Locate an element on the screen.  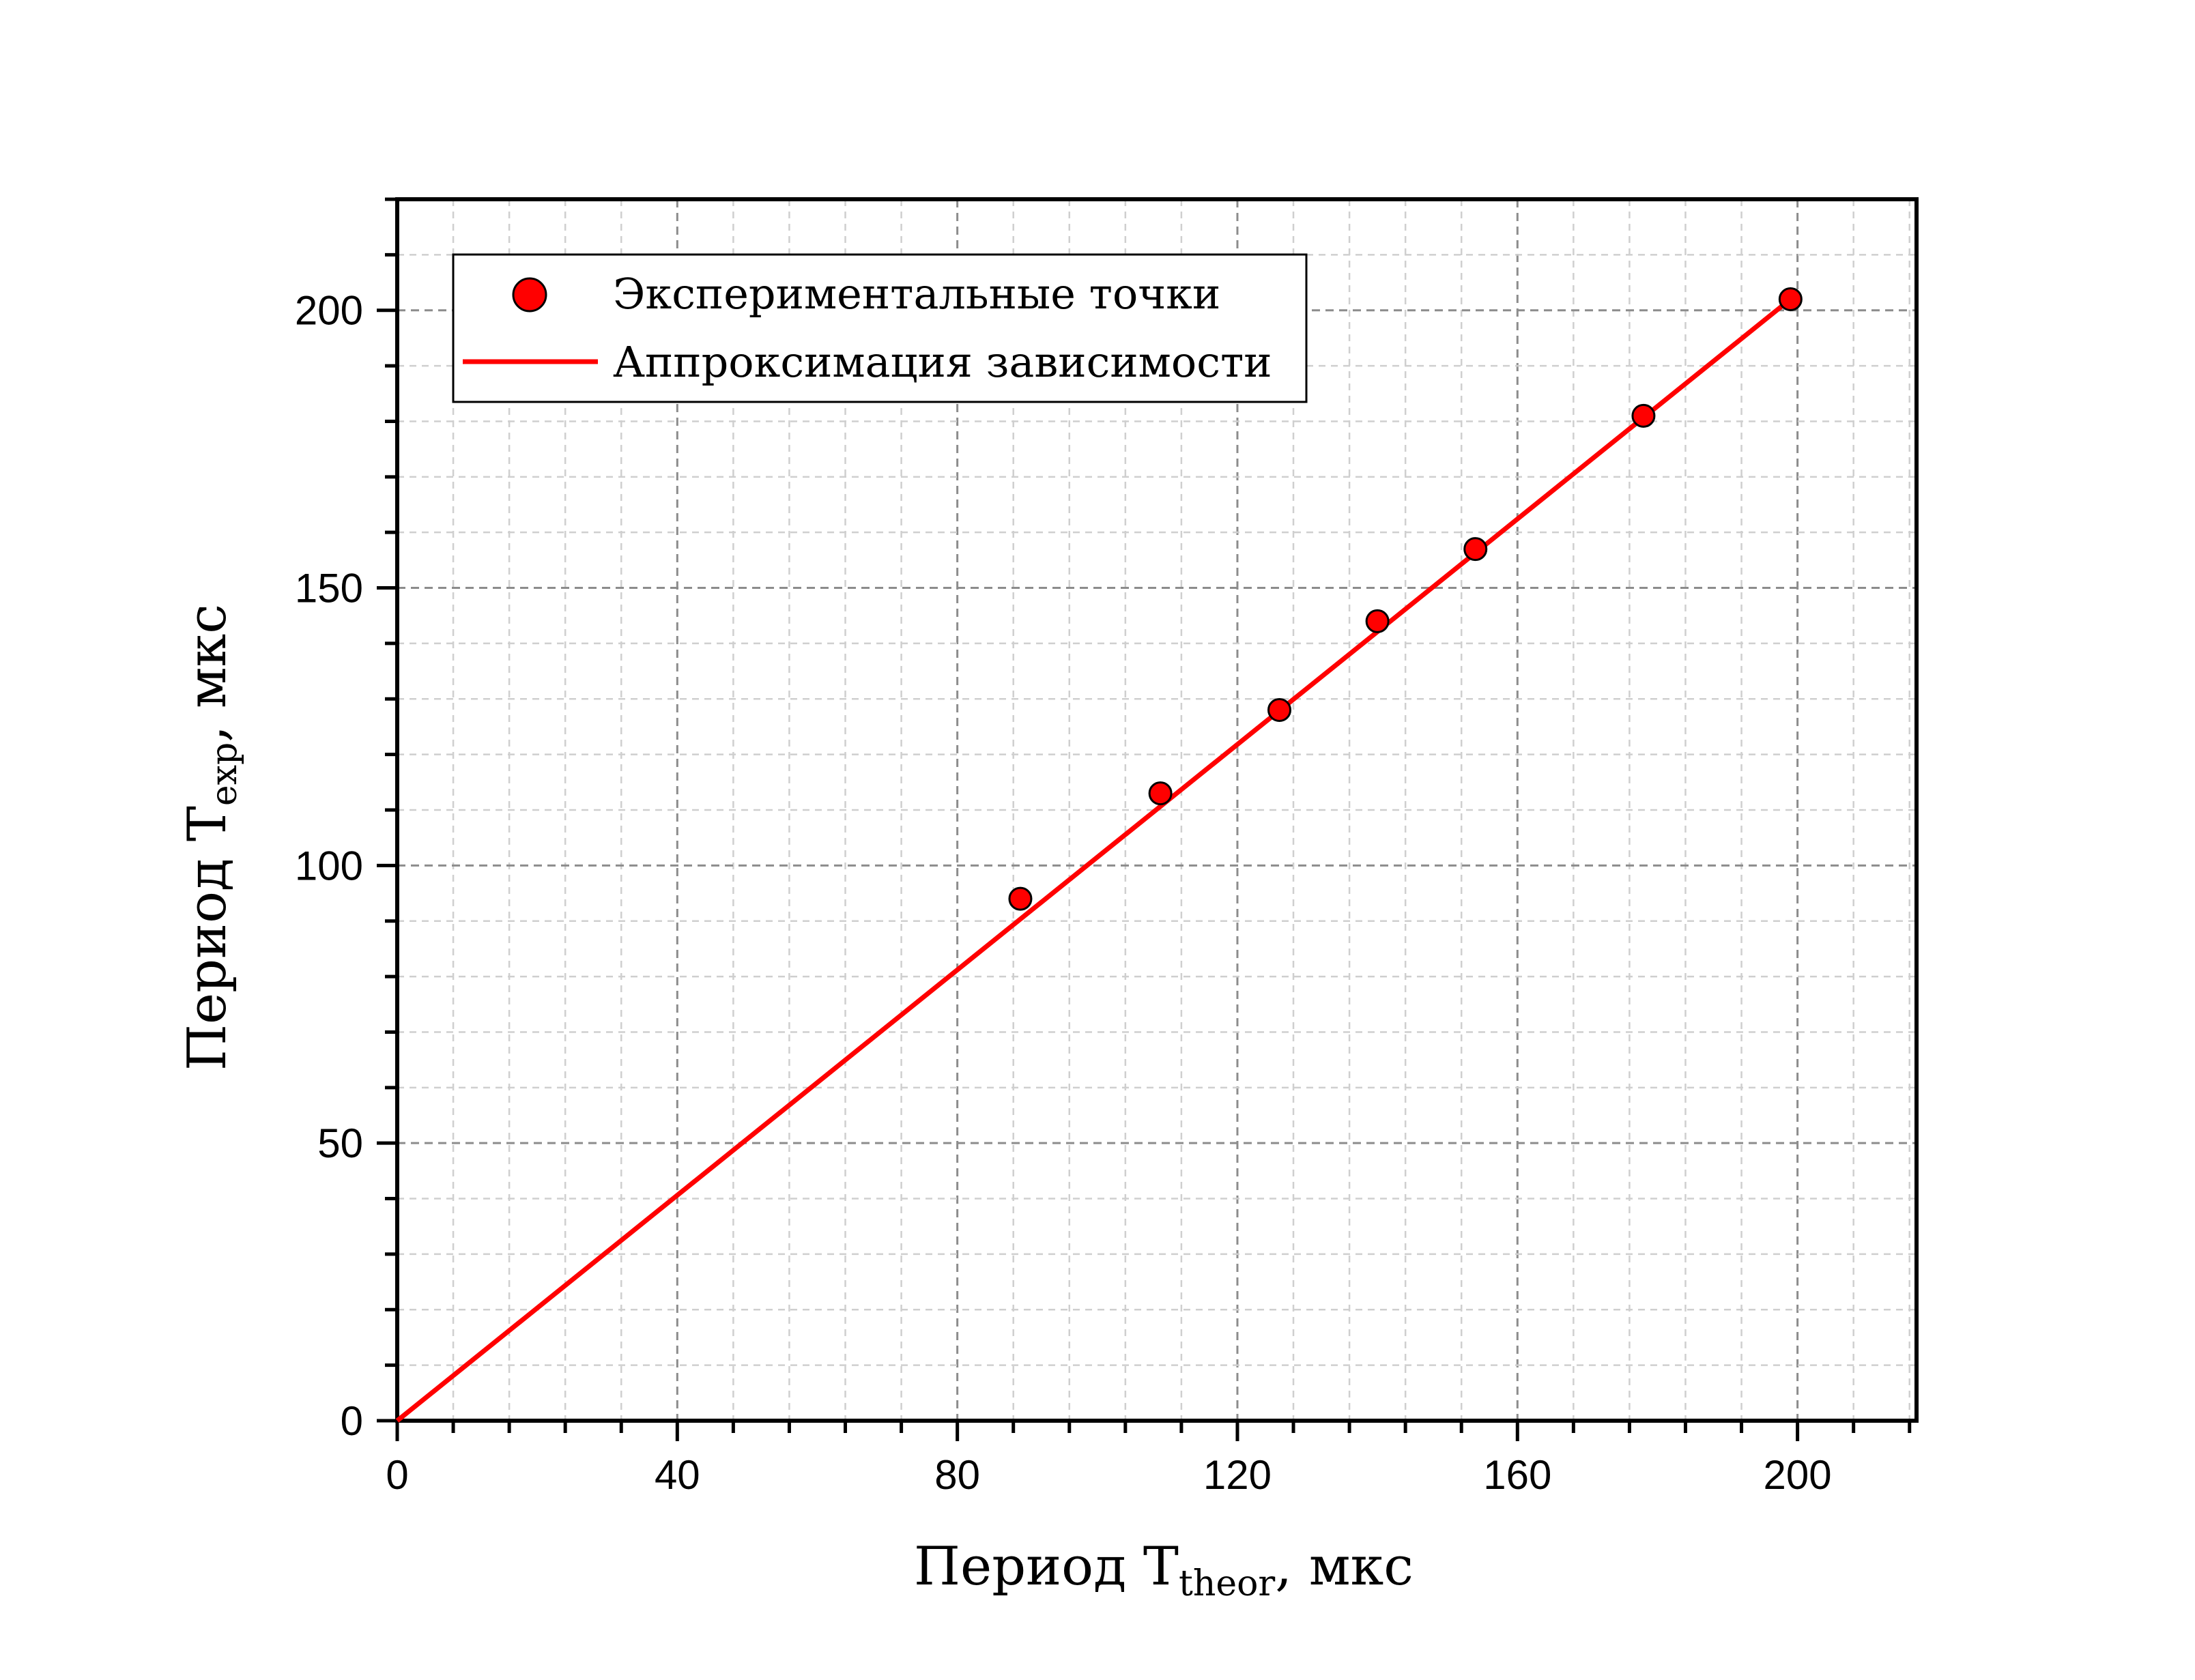
x-axis-title: Период Ttheor, мкс is located at coordinates (1164, 1570).